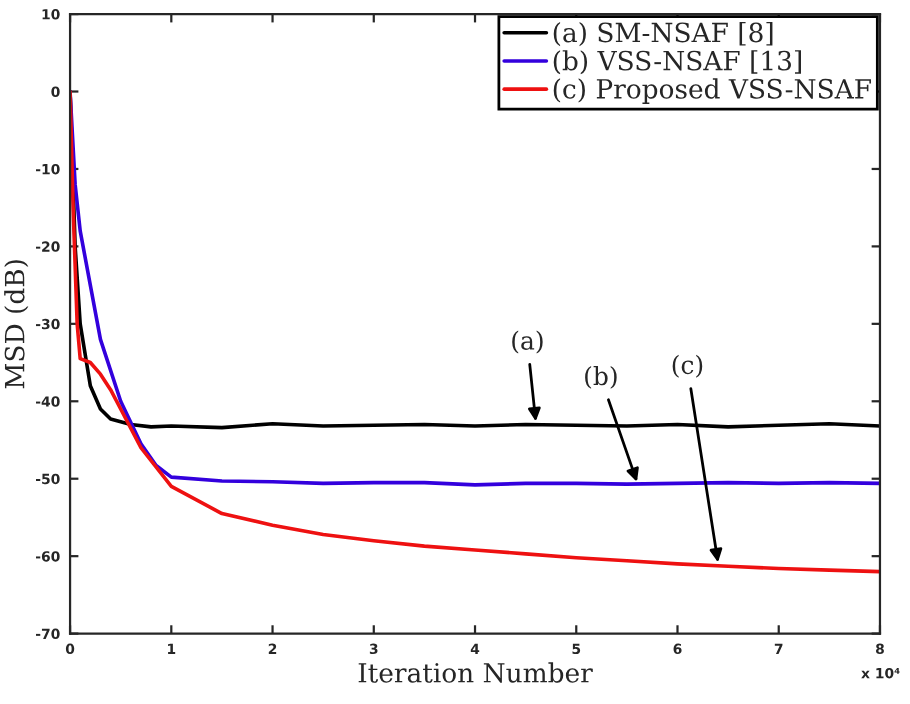 This screenshot has width=910, height=704. What do you see at coordinates (687, 366) in the screenshot?
I see `annotation: (c)` at bounding box center [687, 366].